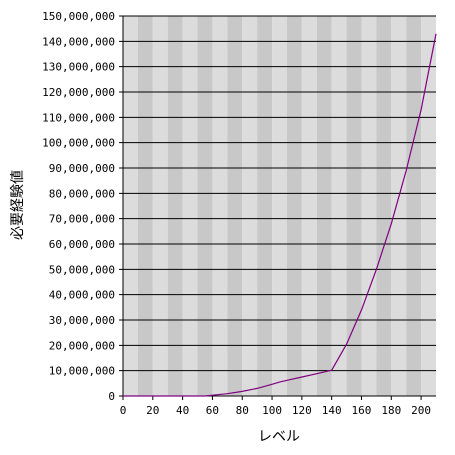  I want to click on y-tick-label: 150,000,000, so click(78, 16).